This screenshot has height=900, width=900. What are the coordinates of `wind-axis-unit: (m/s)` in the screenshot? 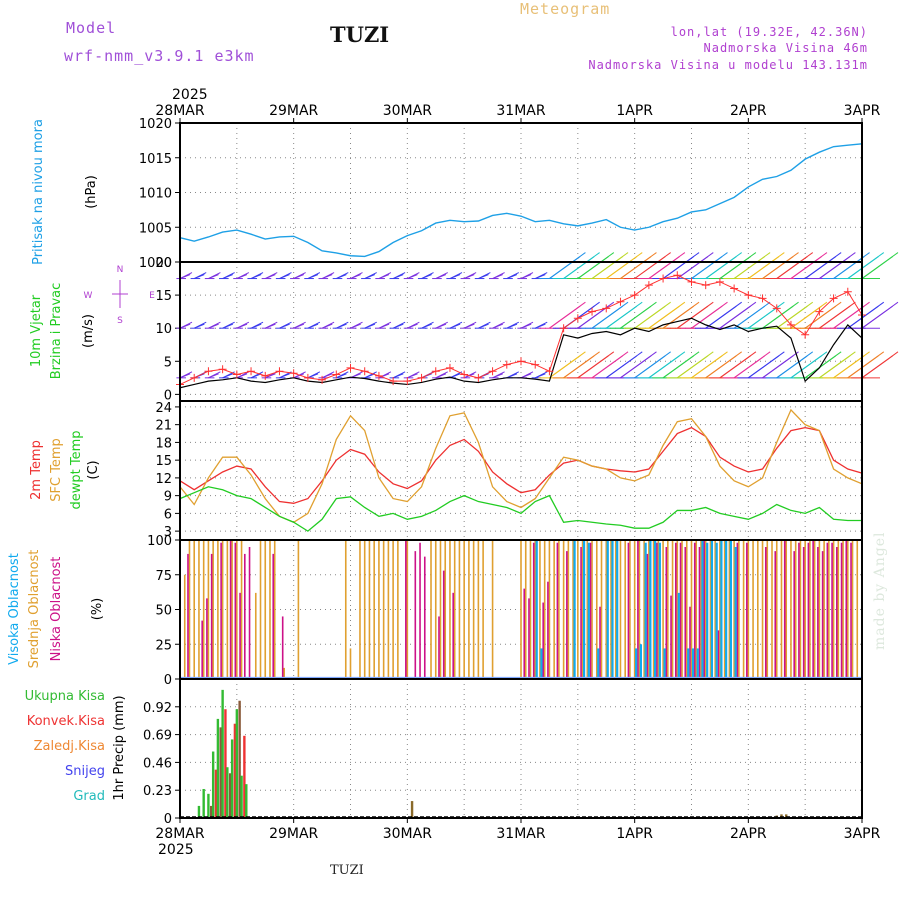 It's located at (88, 331).